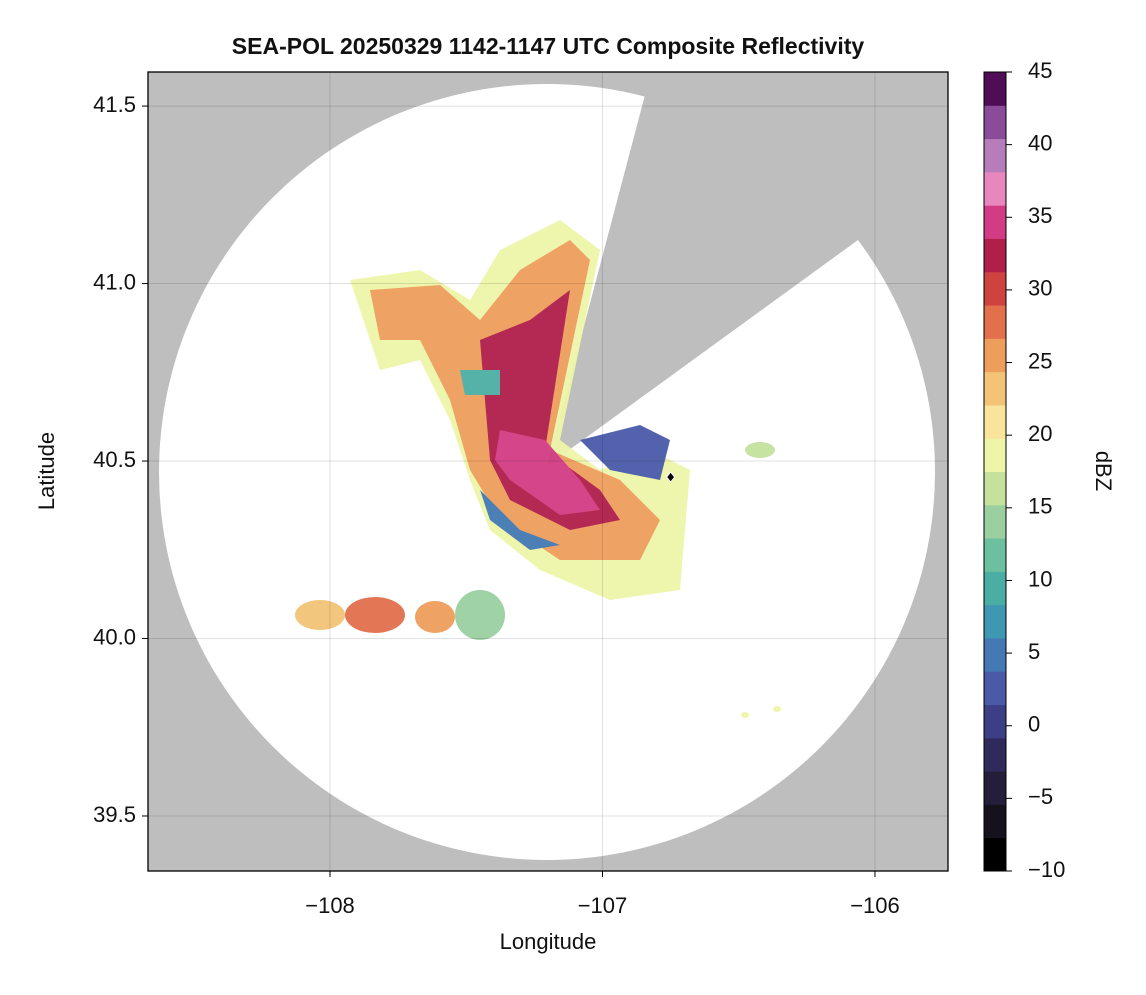 The image size is (1146, 995). What do you see at coordinates (114, 104) in the screenshot?
I see `y-tick-label: 41.5` at bounding box center [114, 104].